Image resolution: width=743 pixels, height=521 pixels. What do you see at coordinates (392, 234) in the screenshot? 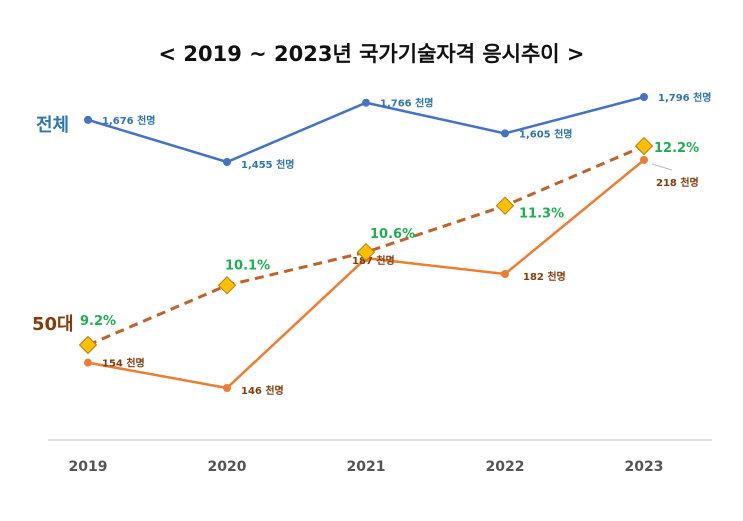
I see `data-label: 10.6%` at bounding box center [392, 234].